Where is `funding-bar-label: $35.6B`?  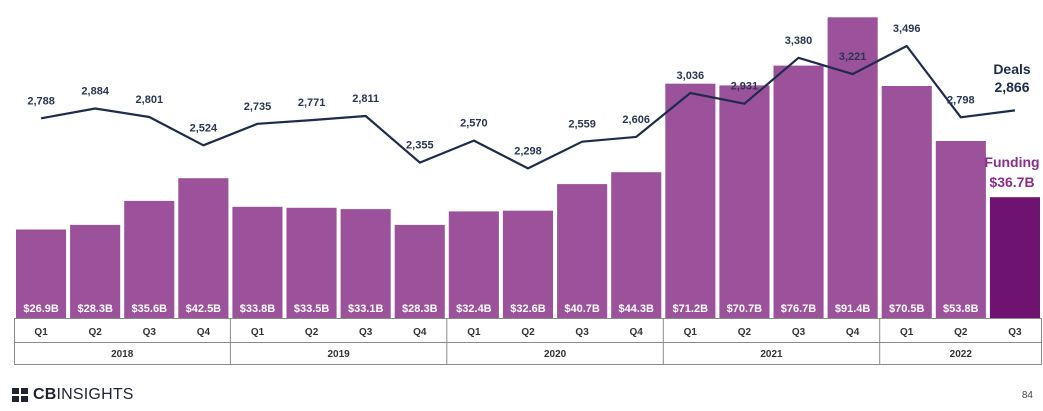
funding-bar-label: $35.6B is located at coordinates (150, 309).